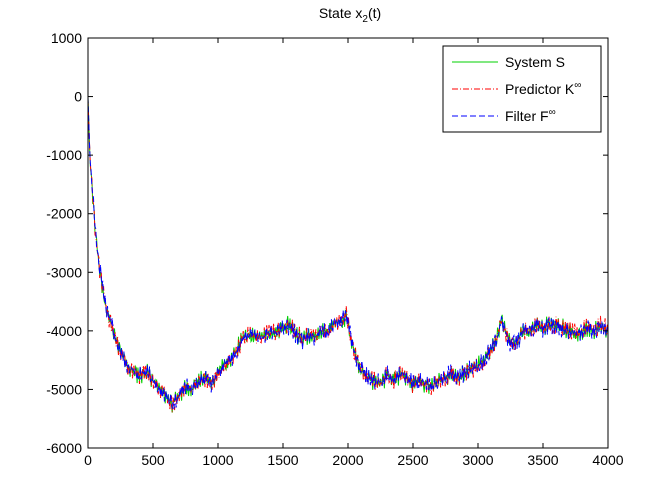  What do you see at coordinates (530, 115) in the screenshot?
I see `legend-label: Filter F∞` at bounding box center [530, 115].